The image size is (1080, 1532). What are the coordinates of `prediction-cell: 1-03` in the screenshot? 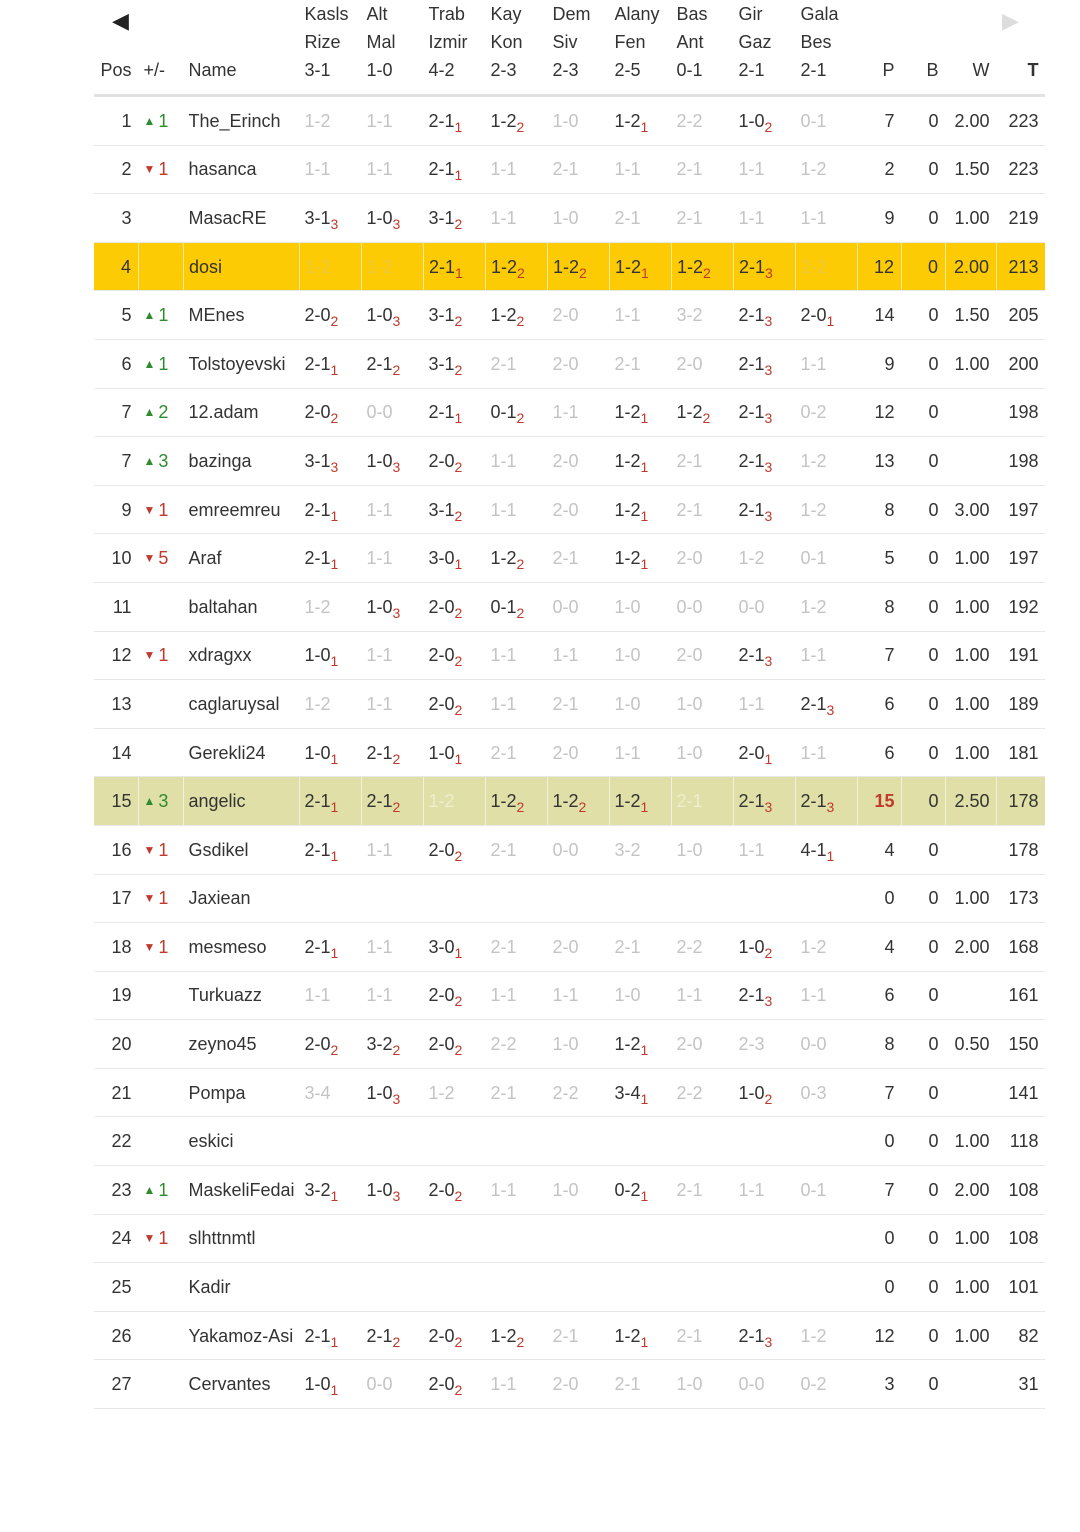 It's located at (391, 218).